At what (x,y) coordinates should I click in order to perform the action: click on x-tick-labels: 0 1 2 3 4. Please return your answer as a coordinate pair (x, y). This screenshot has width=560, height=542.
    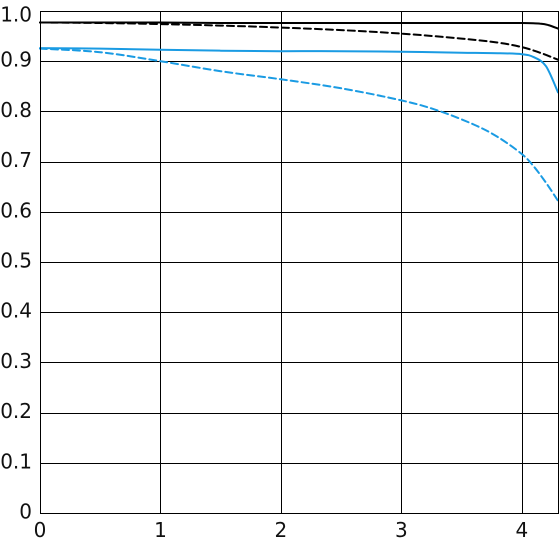
    Looking at the image, I should click on (281, 530).